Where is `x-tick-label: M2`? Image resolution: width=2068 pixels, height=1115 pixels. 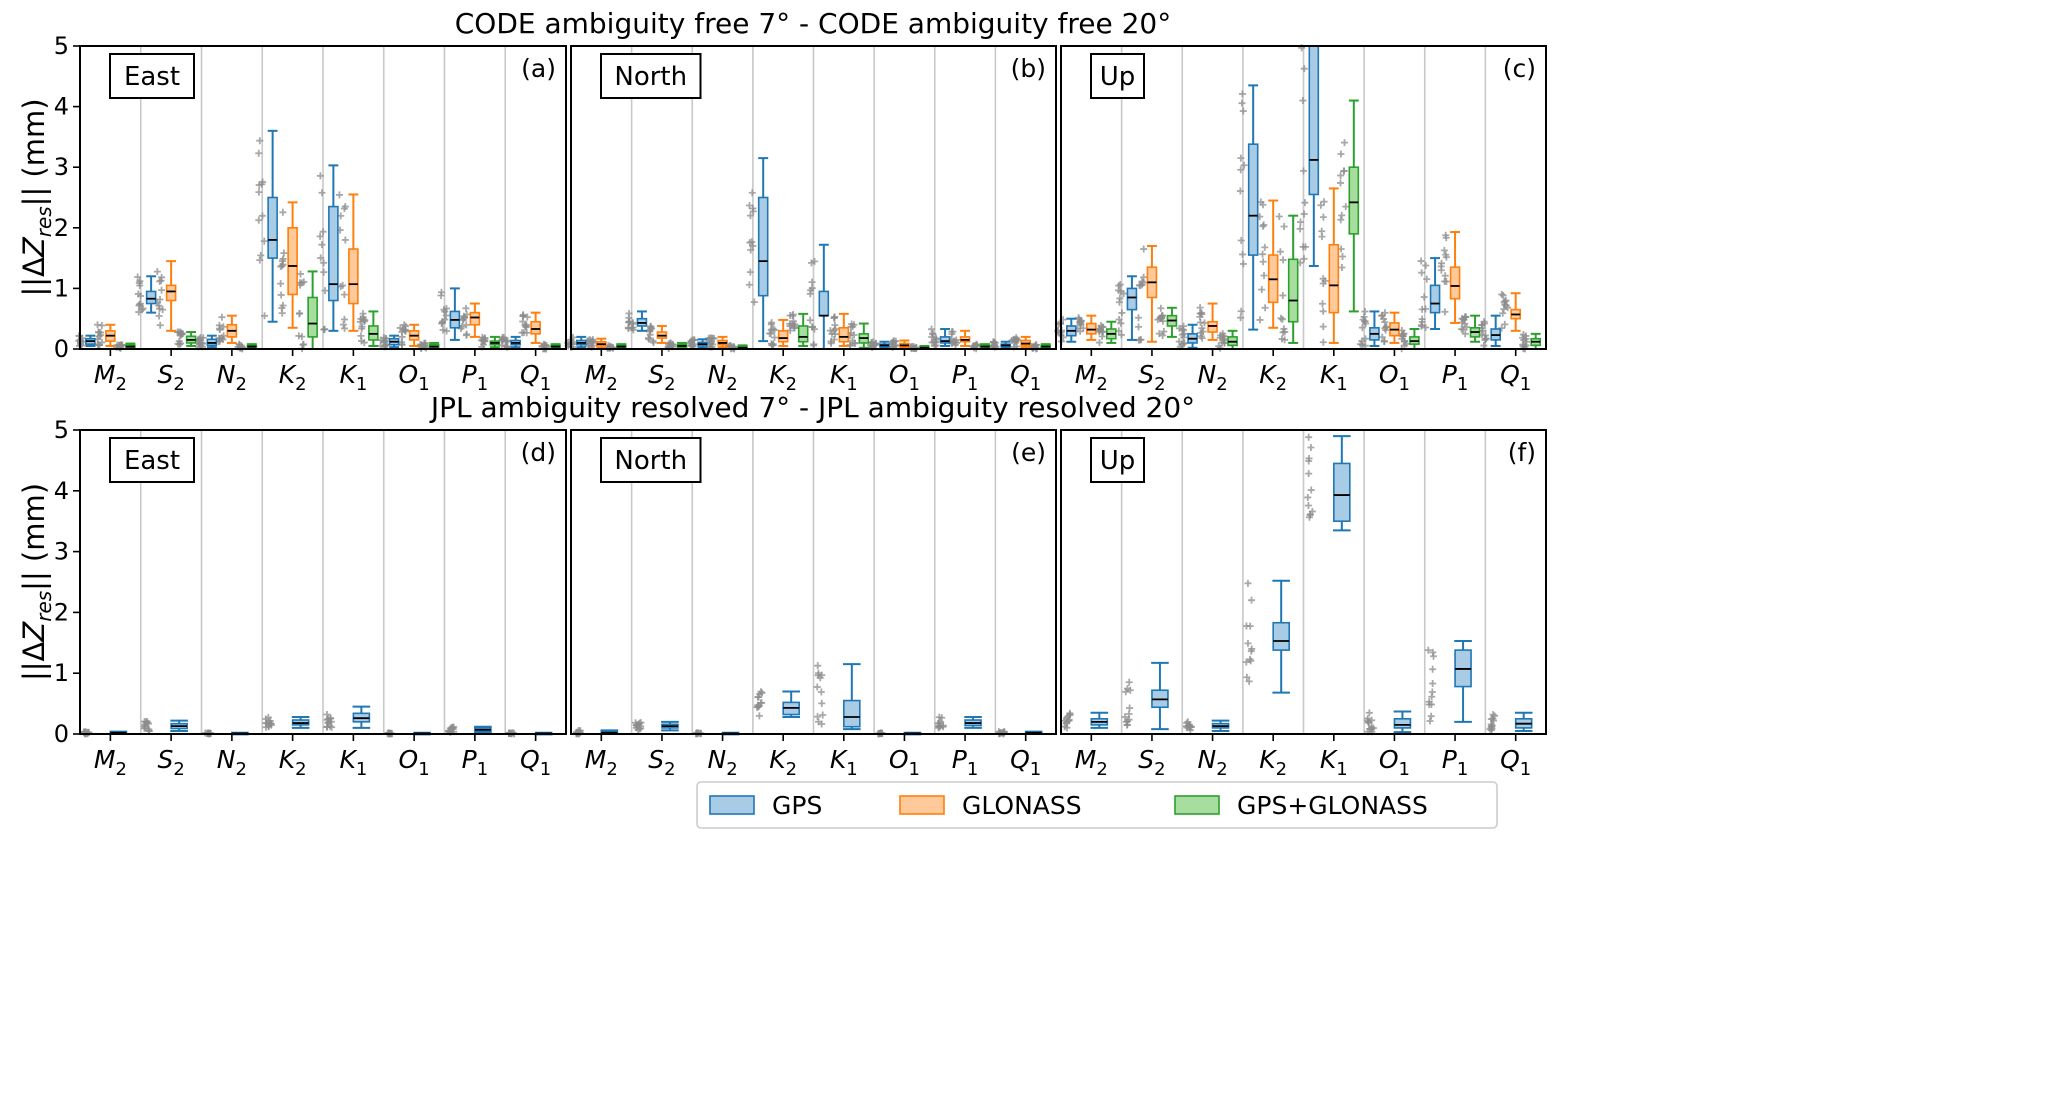
x-tick-label: M2 is located at coordinates (1091, 377).